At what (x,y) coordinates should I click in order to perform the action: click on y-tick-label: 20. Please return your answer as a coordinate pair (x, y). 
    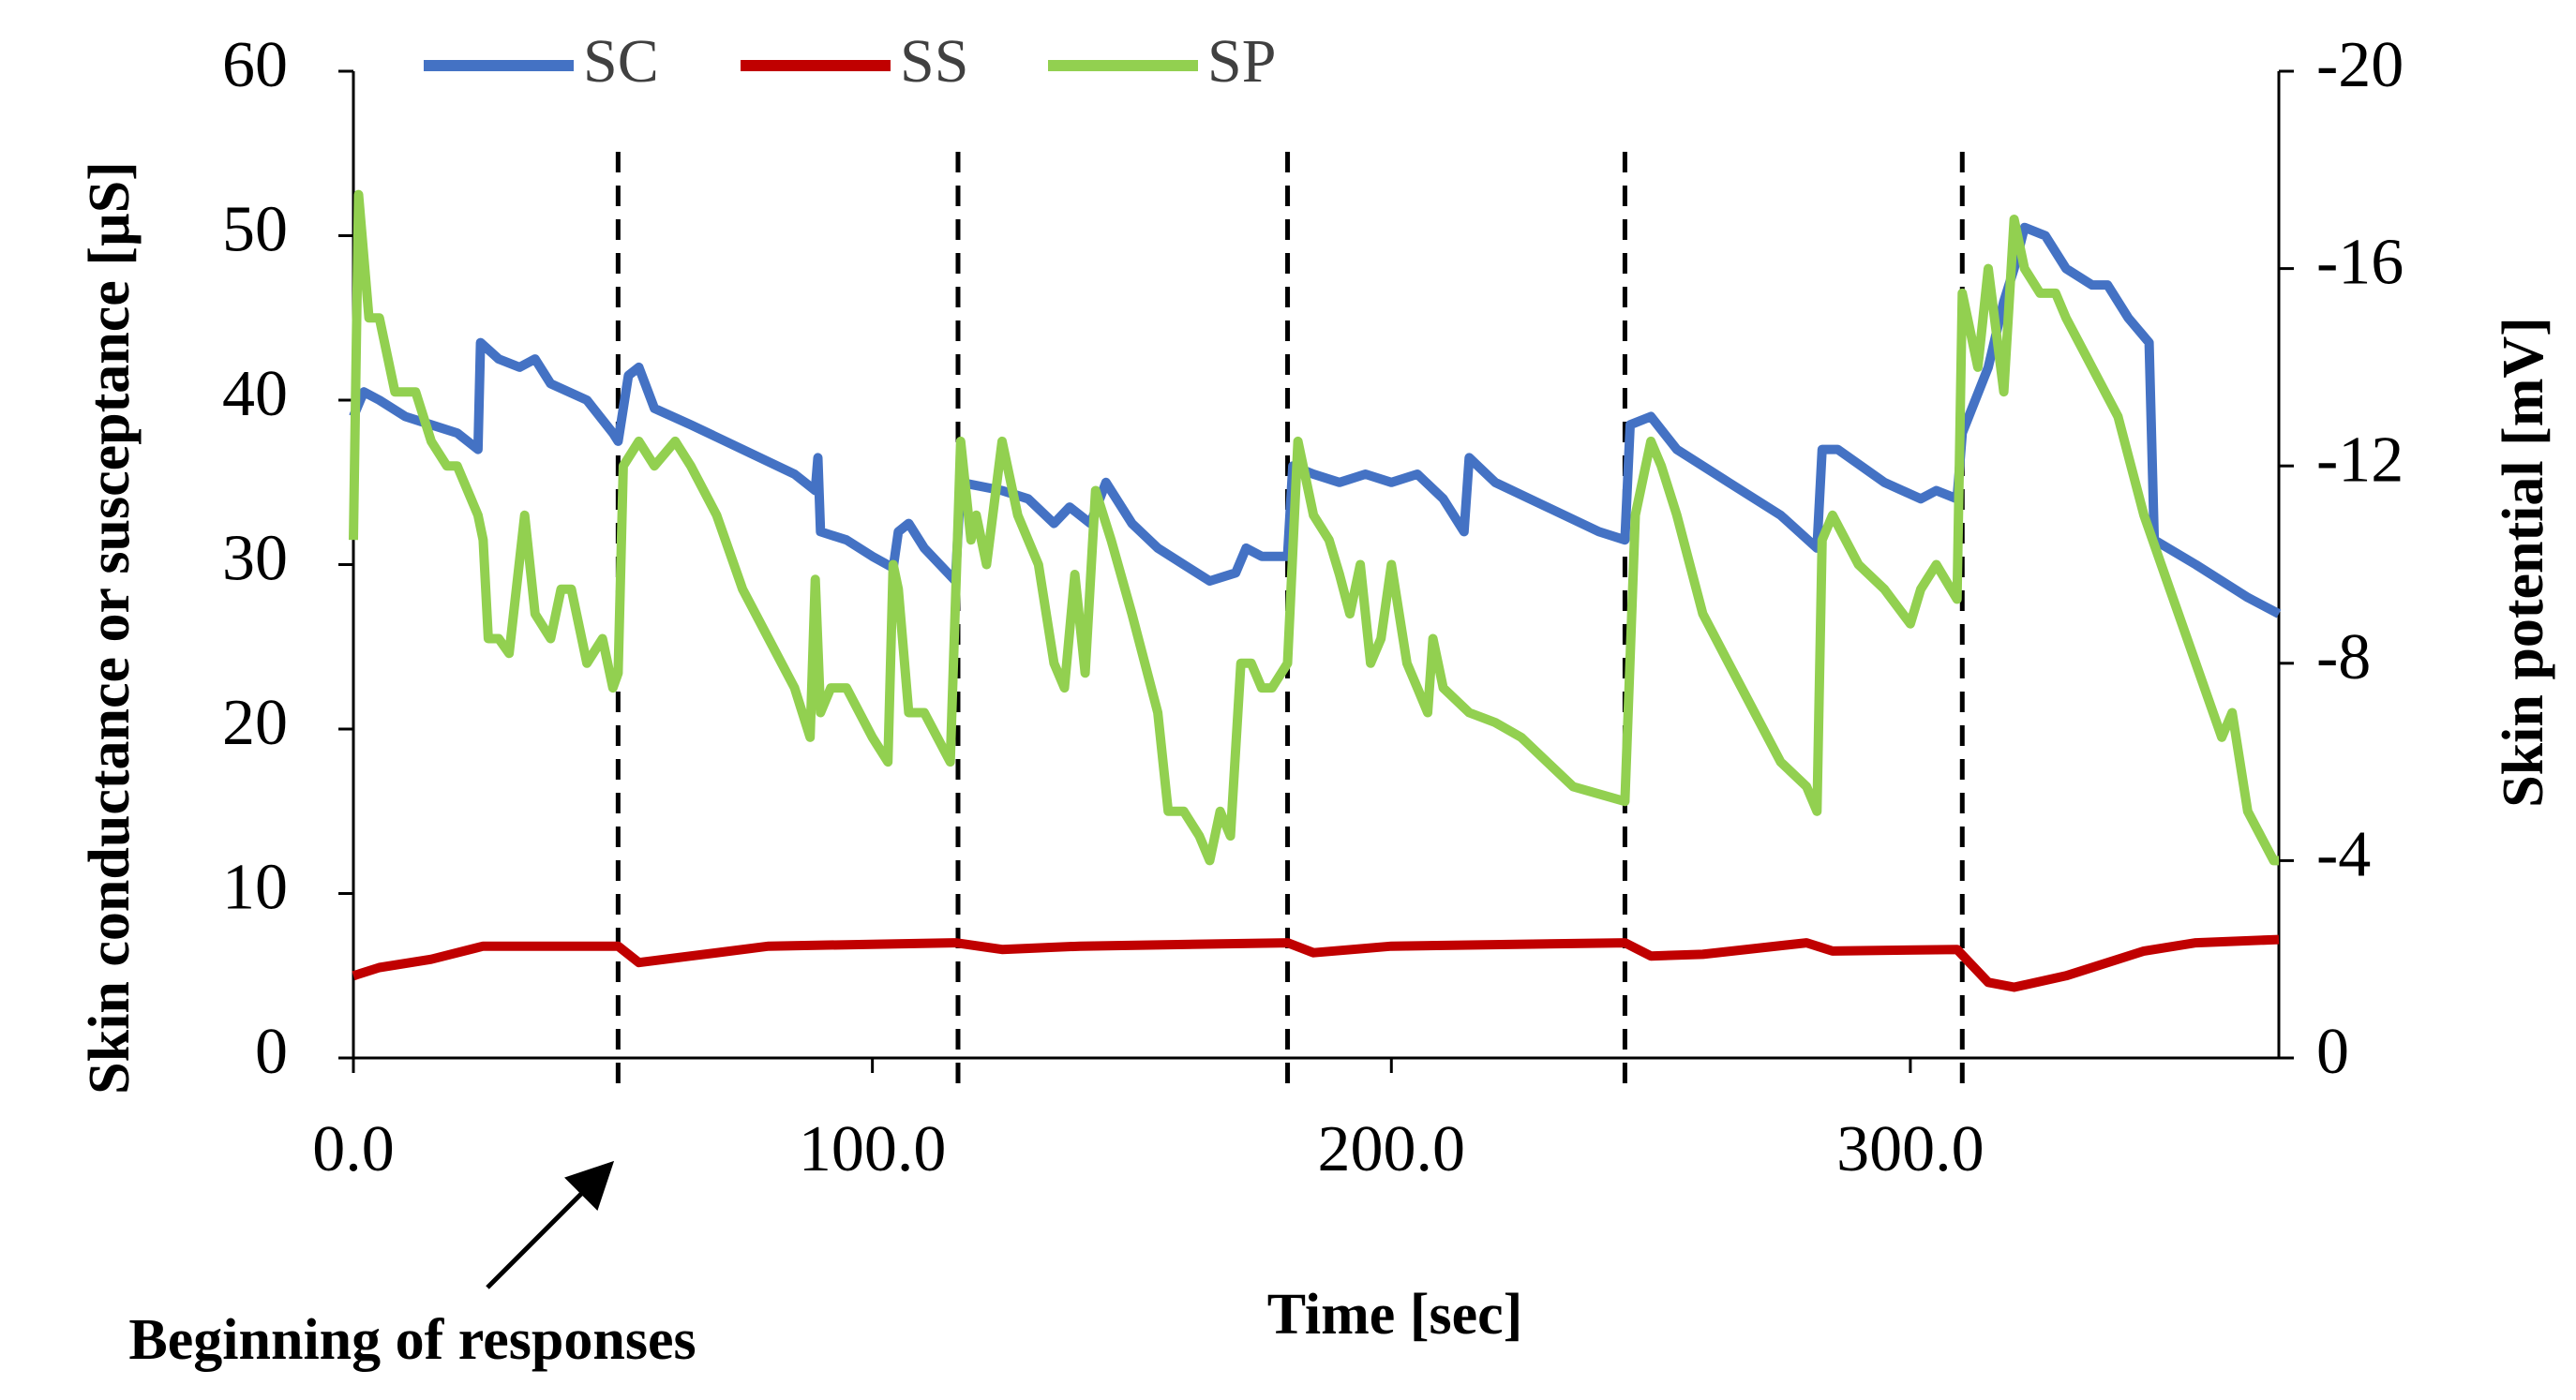
    Looking at the image, I should click on (255, 723).